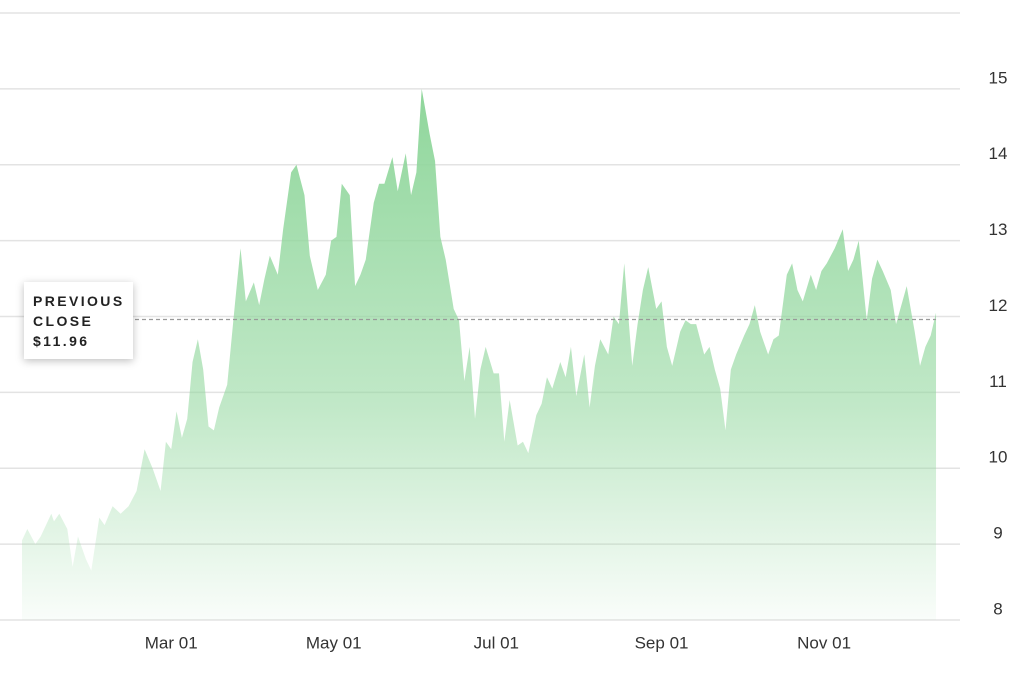 Image resolution: width=1024 pixels, height=679 pixels. I want to click on y-tick-label: 8, so click(997, 608).